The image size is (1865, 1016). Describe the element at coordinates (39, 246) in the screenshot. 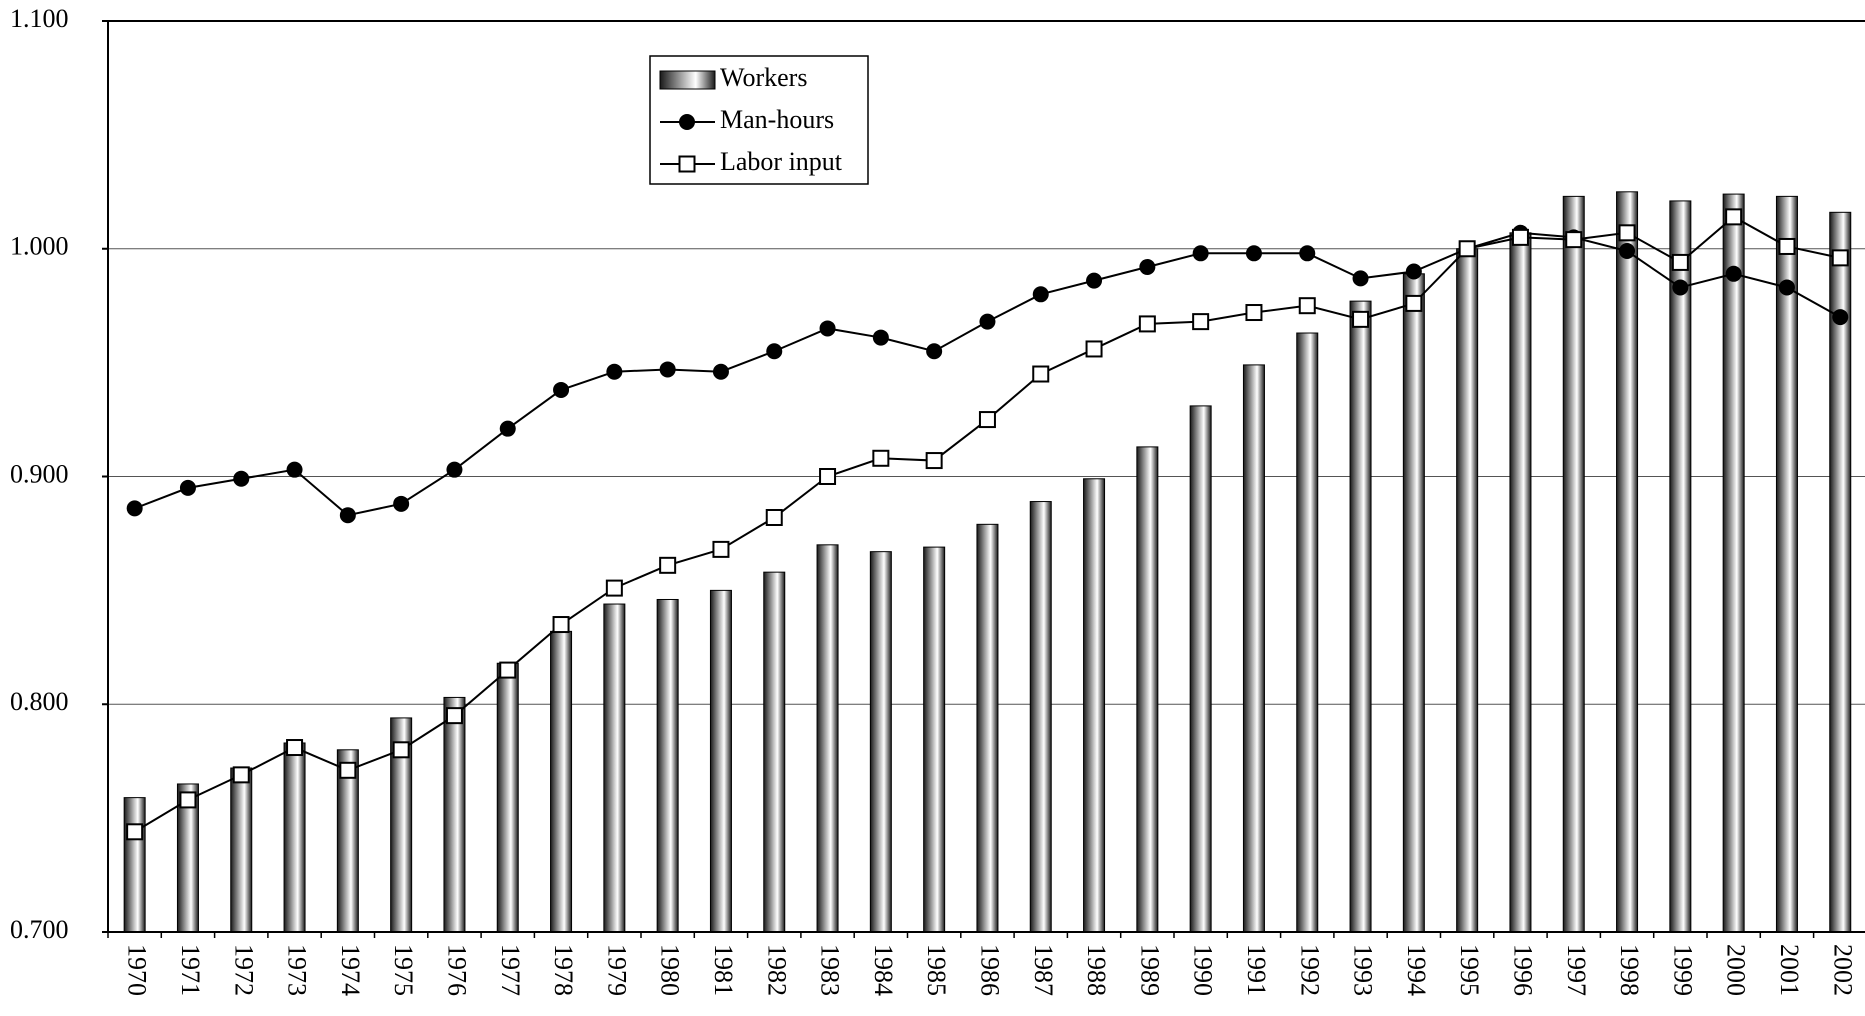

I see `y-tick-label: 1.000` at that location.